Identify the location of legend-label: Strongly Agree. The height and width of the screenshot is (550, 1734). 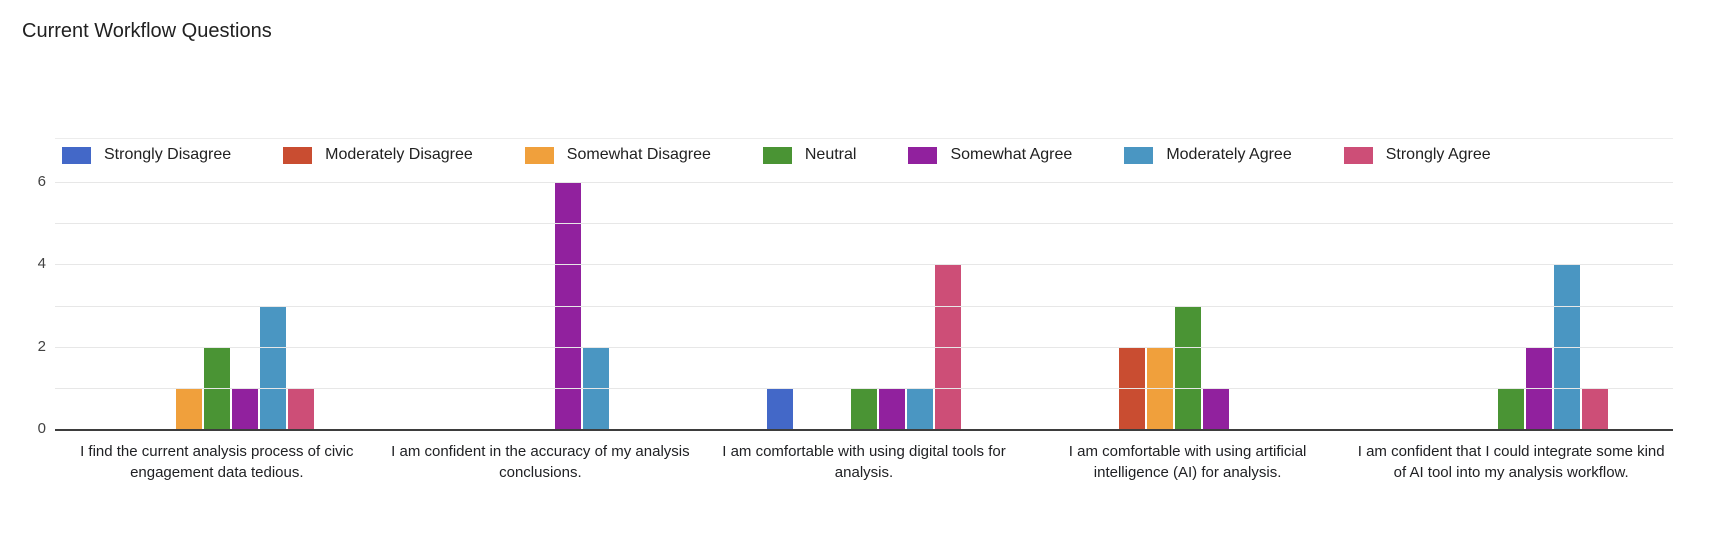
(1438, 154).